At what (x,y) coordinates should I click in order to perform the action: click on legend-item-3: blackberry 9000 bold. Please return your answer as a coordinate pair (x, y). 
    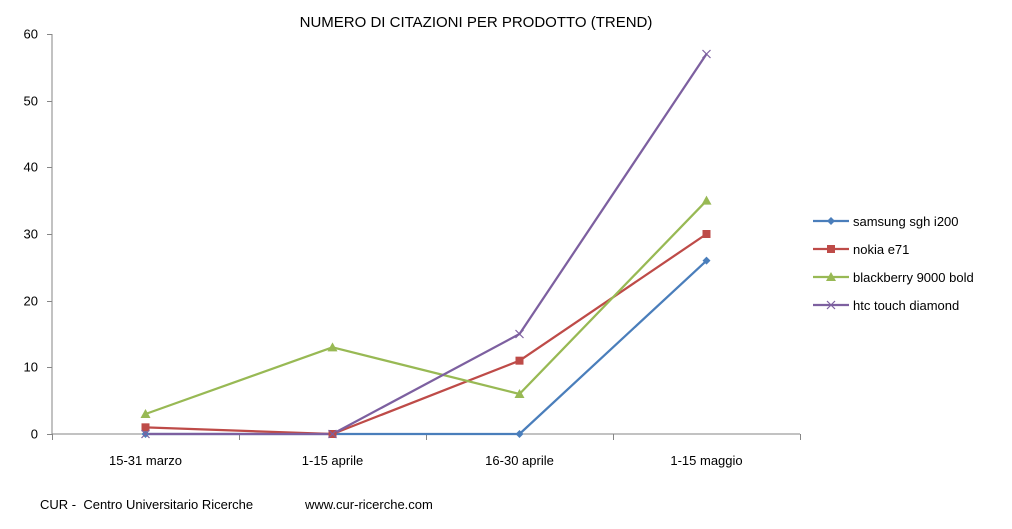
    Looking at the image, I should click on (893, 277).